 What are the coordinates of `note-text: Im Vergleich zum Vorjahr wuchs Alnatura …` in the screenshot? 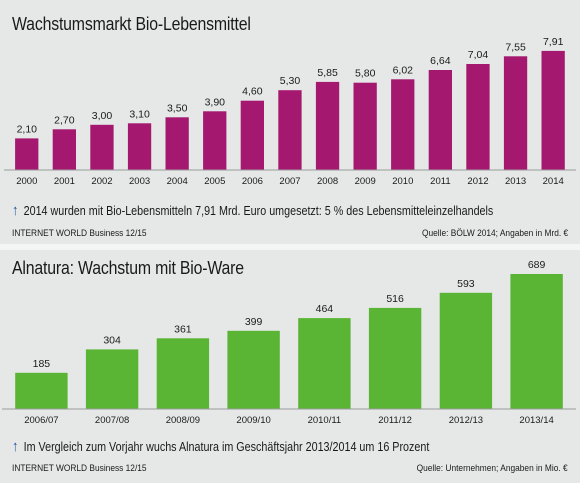 It's located at (226, 447).